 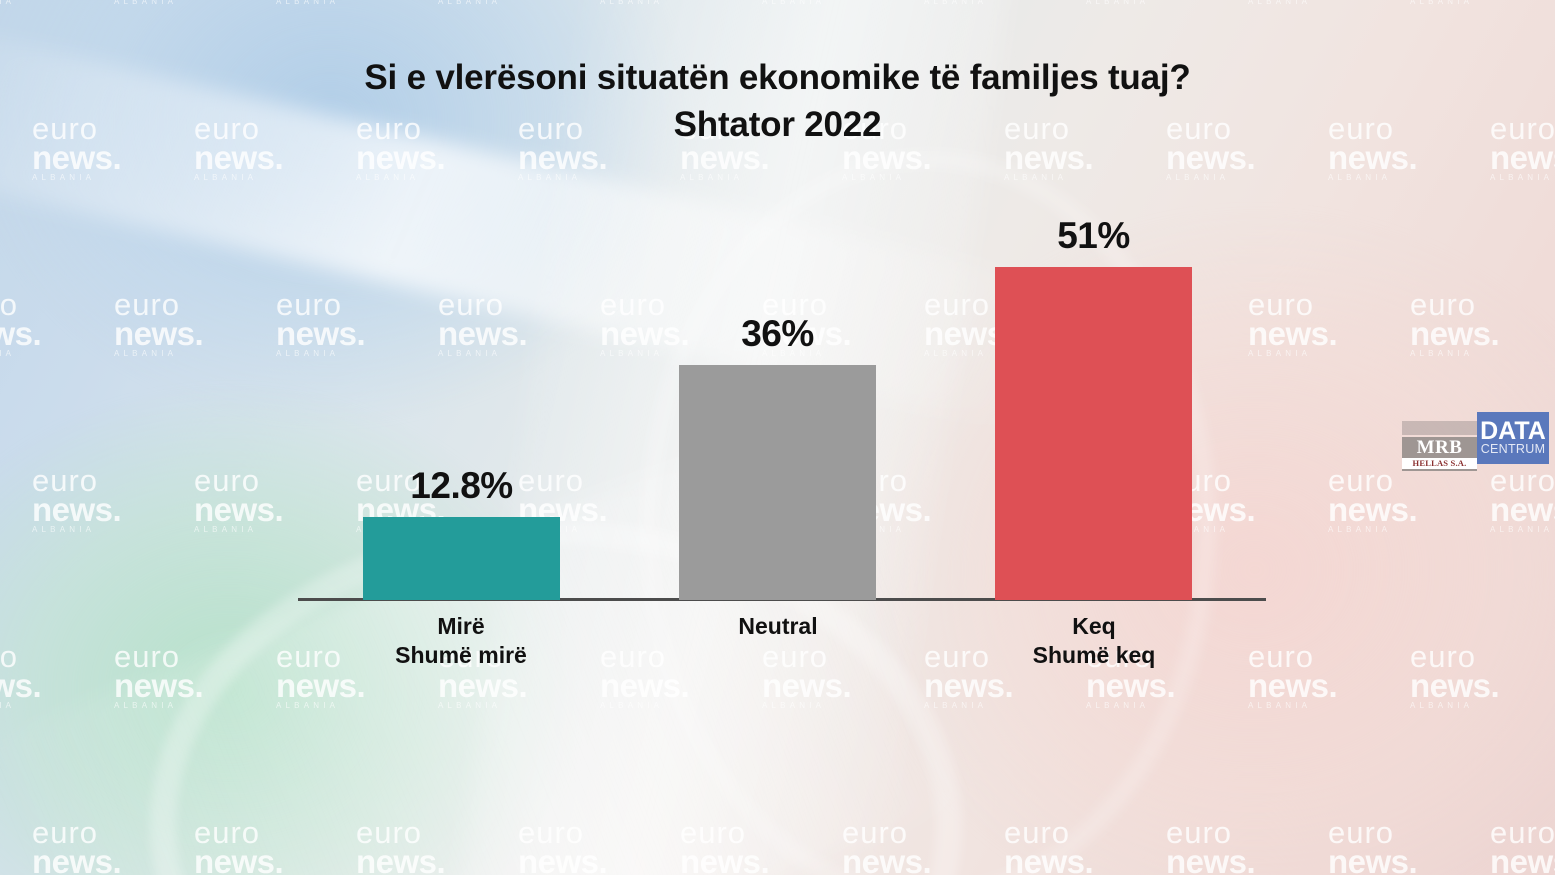 I want to click on bar-mire: 12.8%, so click(x=461, y=532).